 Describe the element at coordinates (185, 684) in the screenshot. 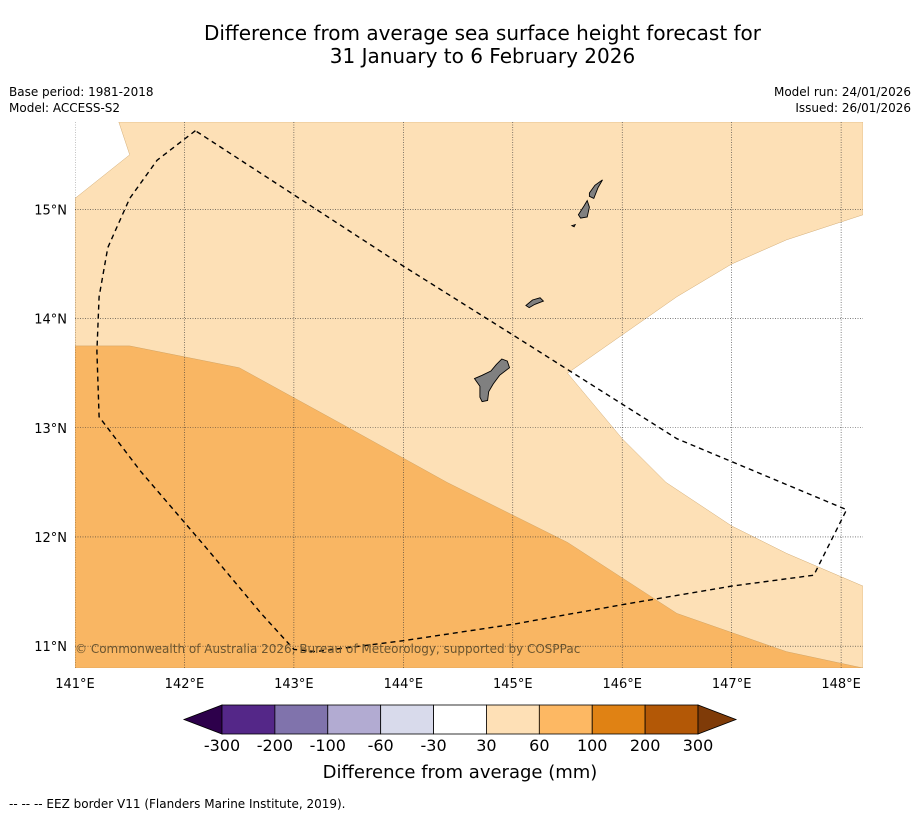

I see `lon-tick-label: 142°E` at that location.